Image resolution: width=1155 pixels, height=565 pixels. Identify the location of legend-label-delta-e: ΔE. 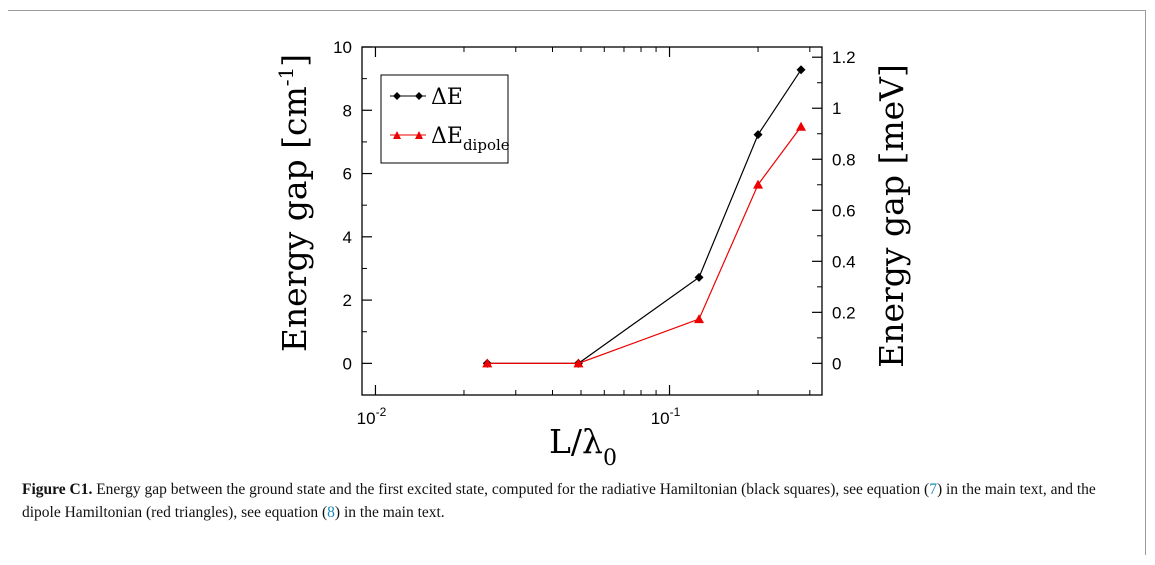
(447, 97).